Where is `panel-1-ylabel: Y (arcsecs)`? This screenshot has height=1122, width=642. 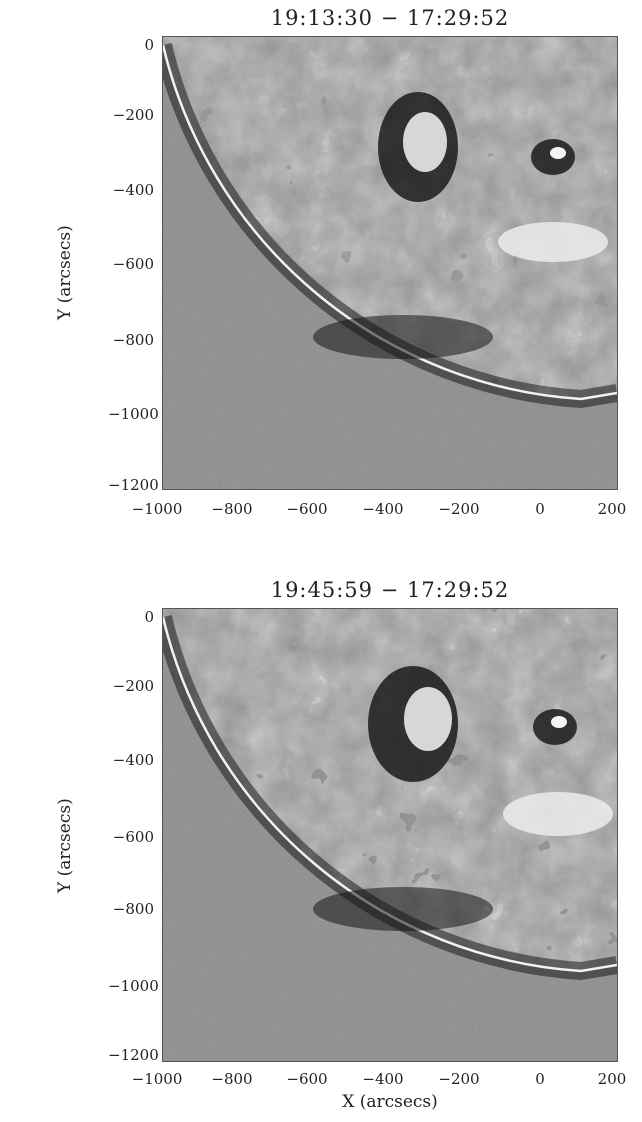
panel-1-ylabel: Y (arcsecs) is located at coordinates (65, 272).